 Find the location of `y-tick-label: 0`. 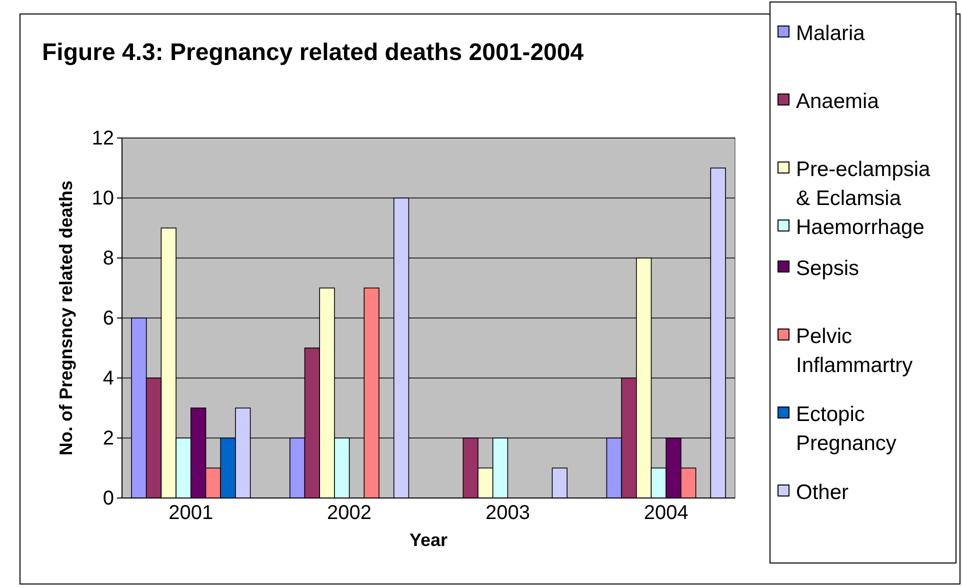

y-tick-label: 0 is located at coordinates (108, 498).